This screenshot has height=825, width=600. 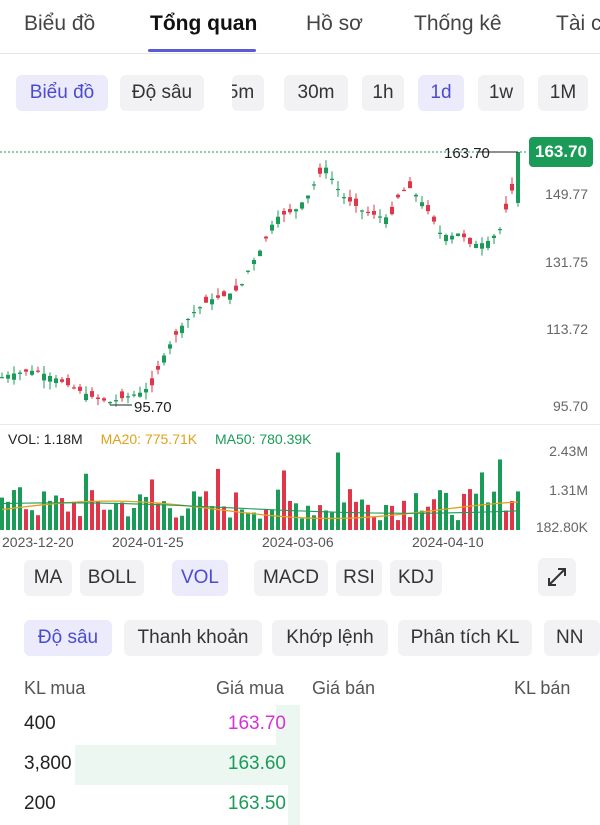 What do you see at coordinates (572, 638) in the screenshot?
I see `tab-nn: NN` at bounding box center [572, 638].